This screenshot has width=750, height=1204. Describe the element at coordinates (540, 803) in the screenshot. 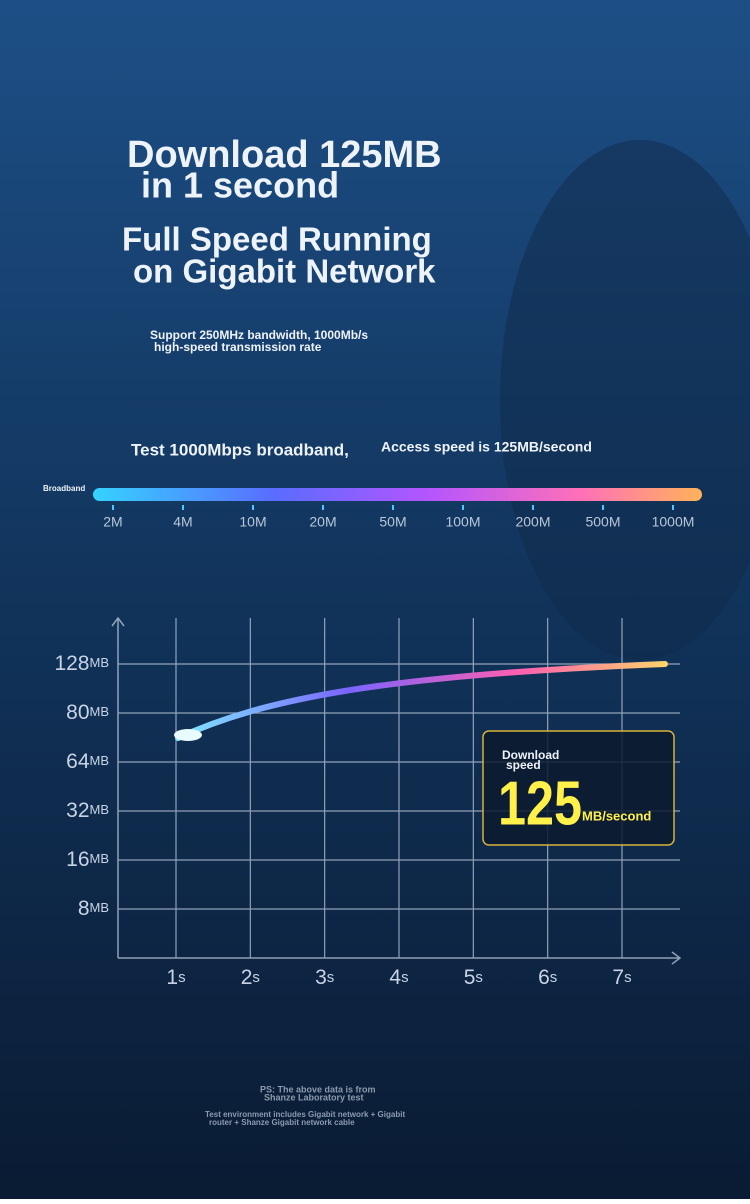

I see `callout-number: 125` at that location.